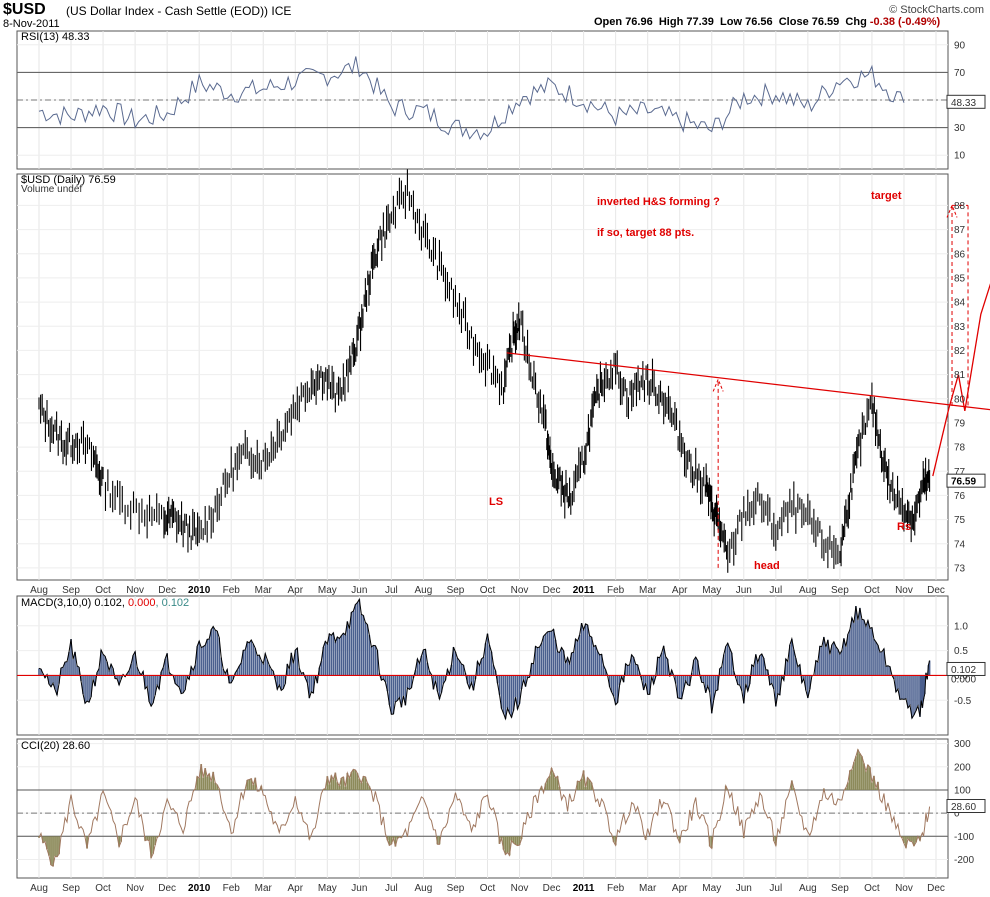 The image size is (990, 897). Describe the element at coordinates (960, 351) in the screenshot. I see `ytick-label-price: 82` at that location.